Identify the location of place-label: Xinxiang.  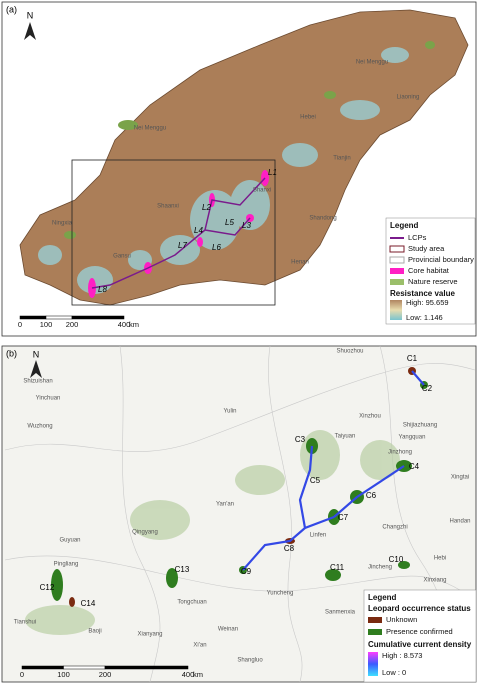
(434, 581).